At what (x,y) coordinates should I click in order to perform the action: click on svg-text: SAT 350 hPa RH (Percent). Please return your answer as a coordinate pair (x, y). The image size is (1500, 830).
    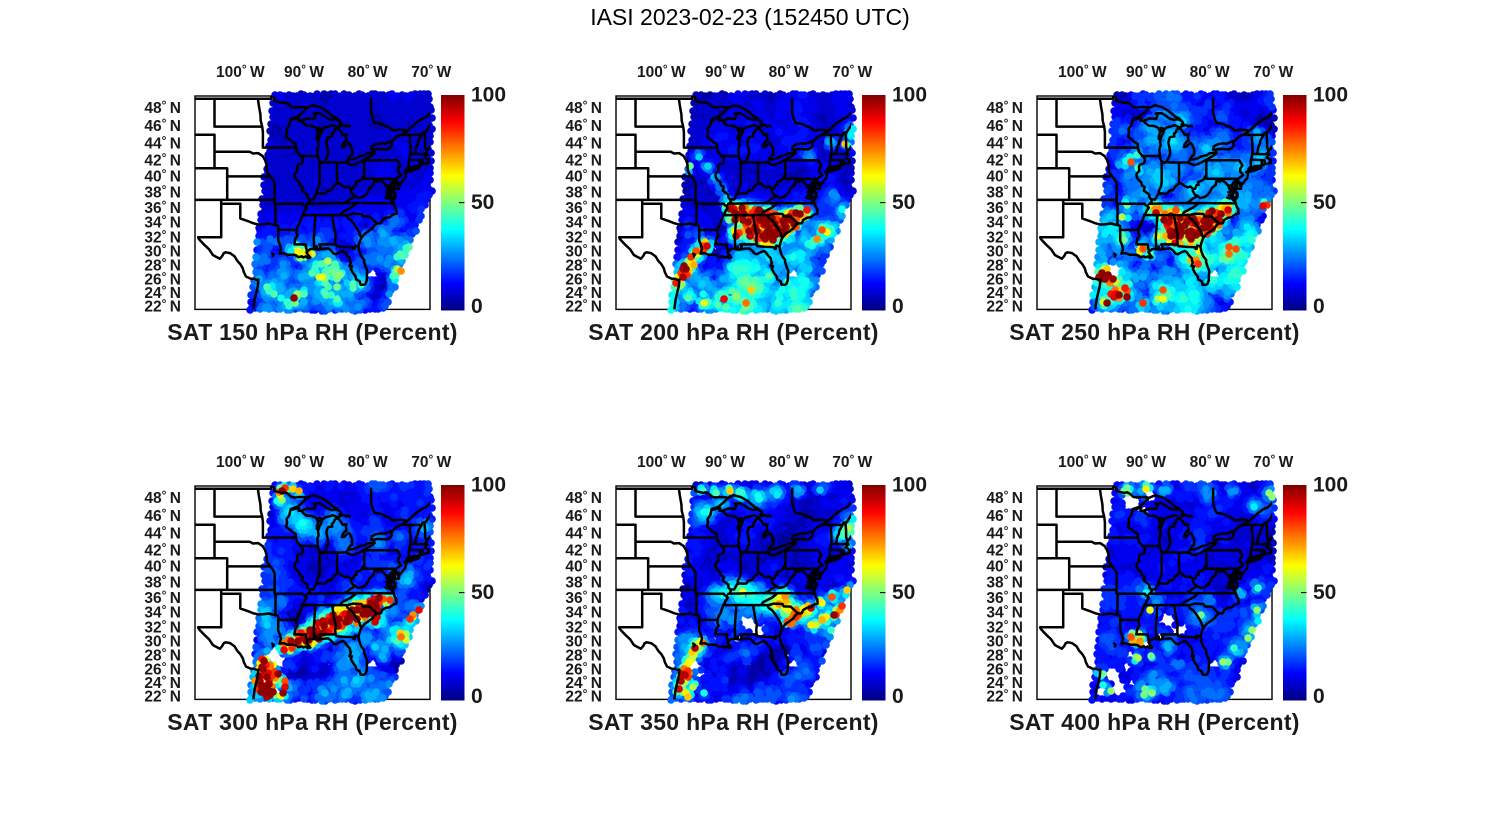
    Looking at the image, I should click on (733, 722).